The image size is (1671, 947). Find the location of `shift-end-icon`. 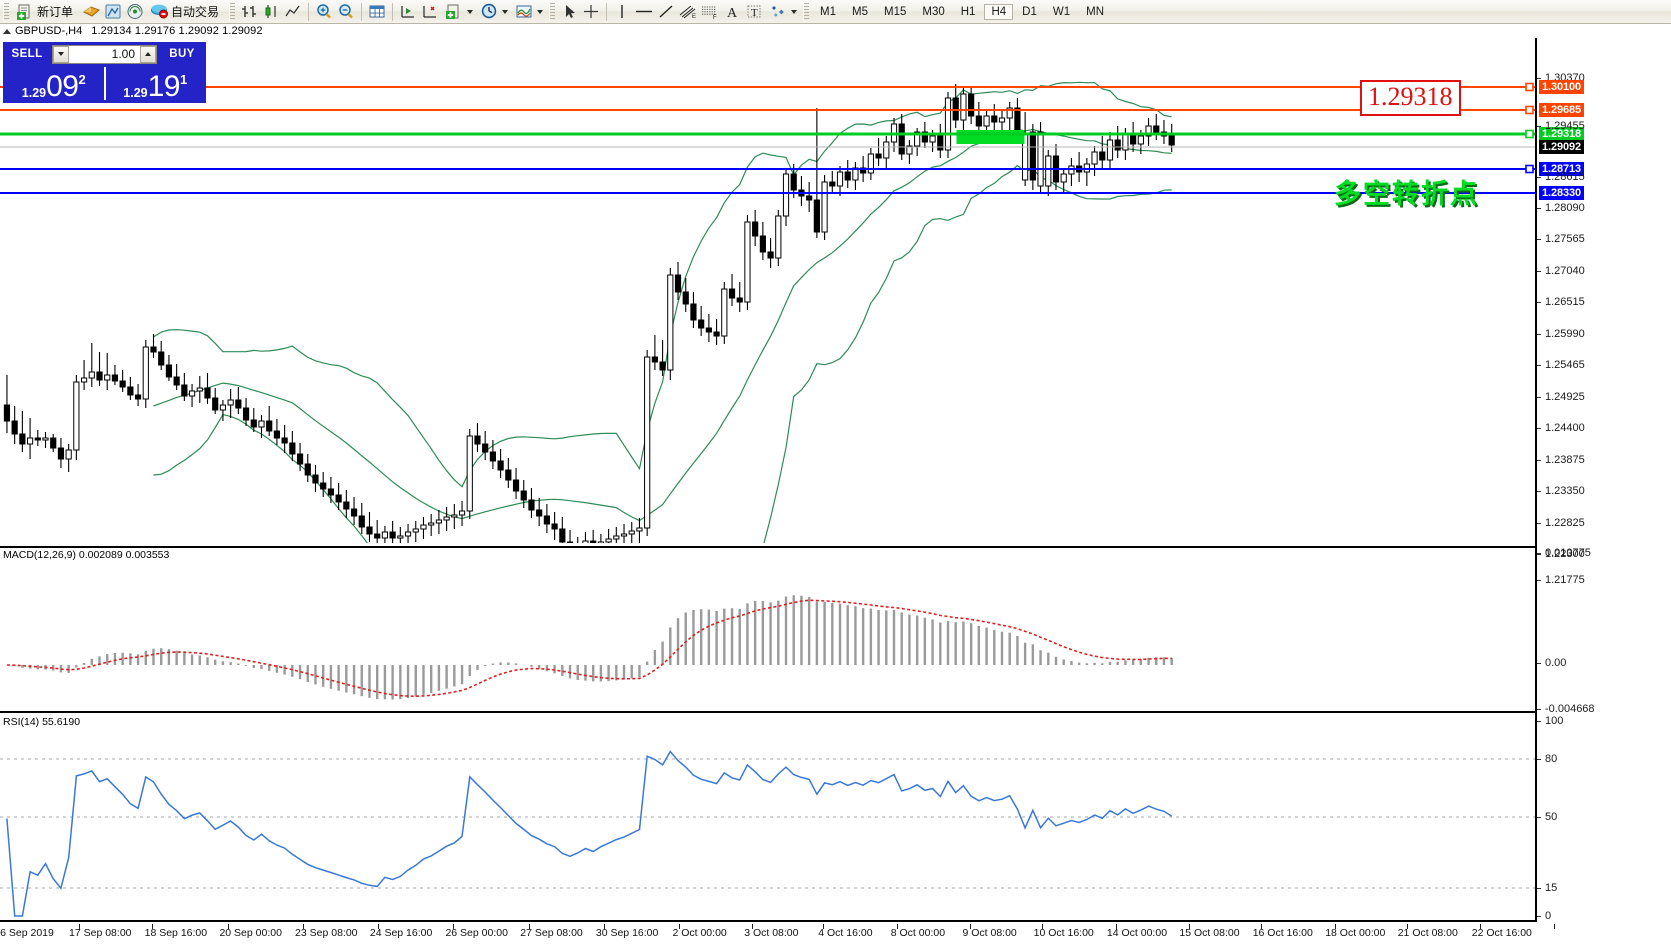

shift-end-icon is located at coordinates (408, 11).